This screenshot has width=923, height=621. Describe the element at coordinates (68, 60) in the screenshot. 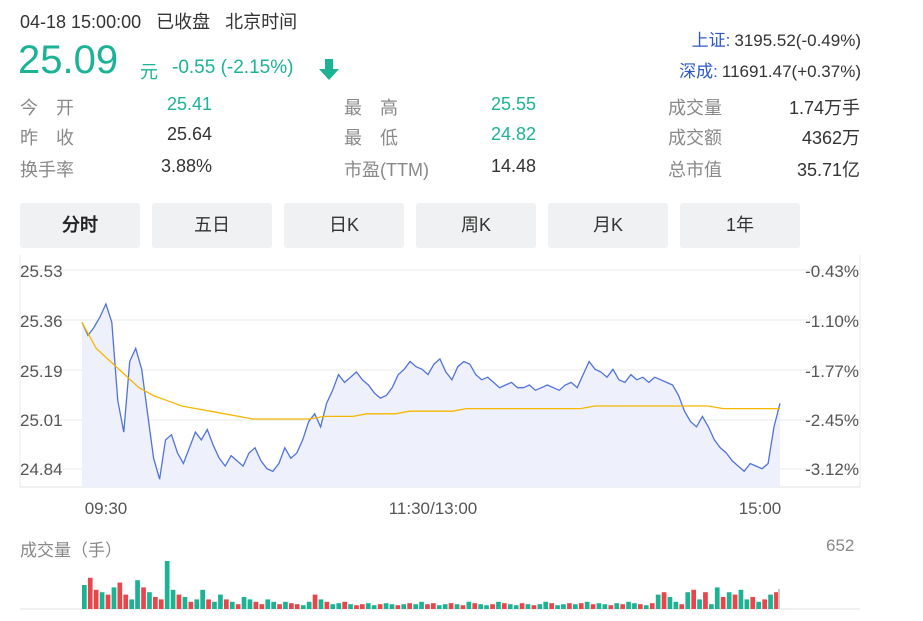

I see `current-price: 25.09` at that location.